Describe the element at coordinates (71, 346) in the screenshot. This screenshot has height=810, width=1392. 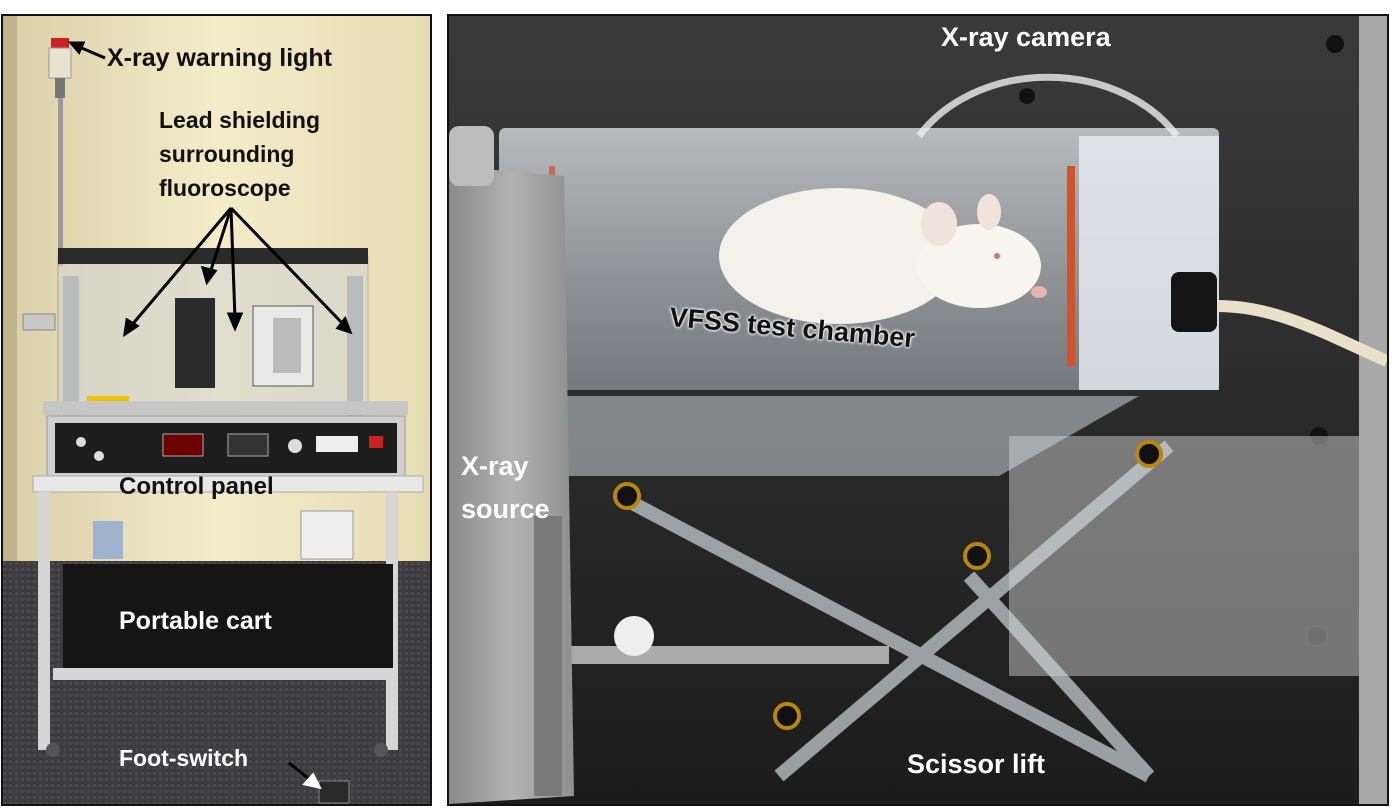
I see `frame-post-left` at that location.